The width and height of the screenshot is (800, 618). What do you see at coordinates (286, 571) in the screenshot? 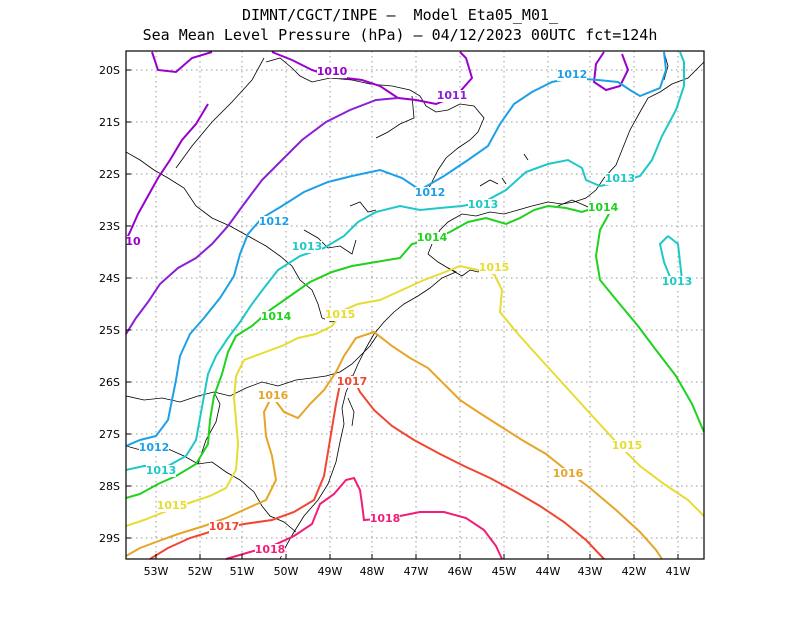
I see `lon-tick-label: 50W` at bounding box center [286, 571].